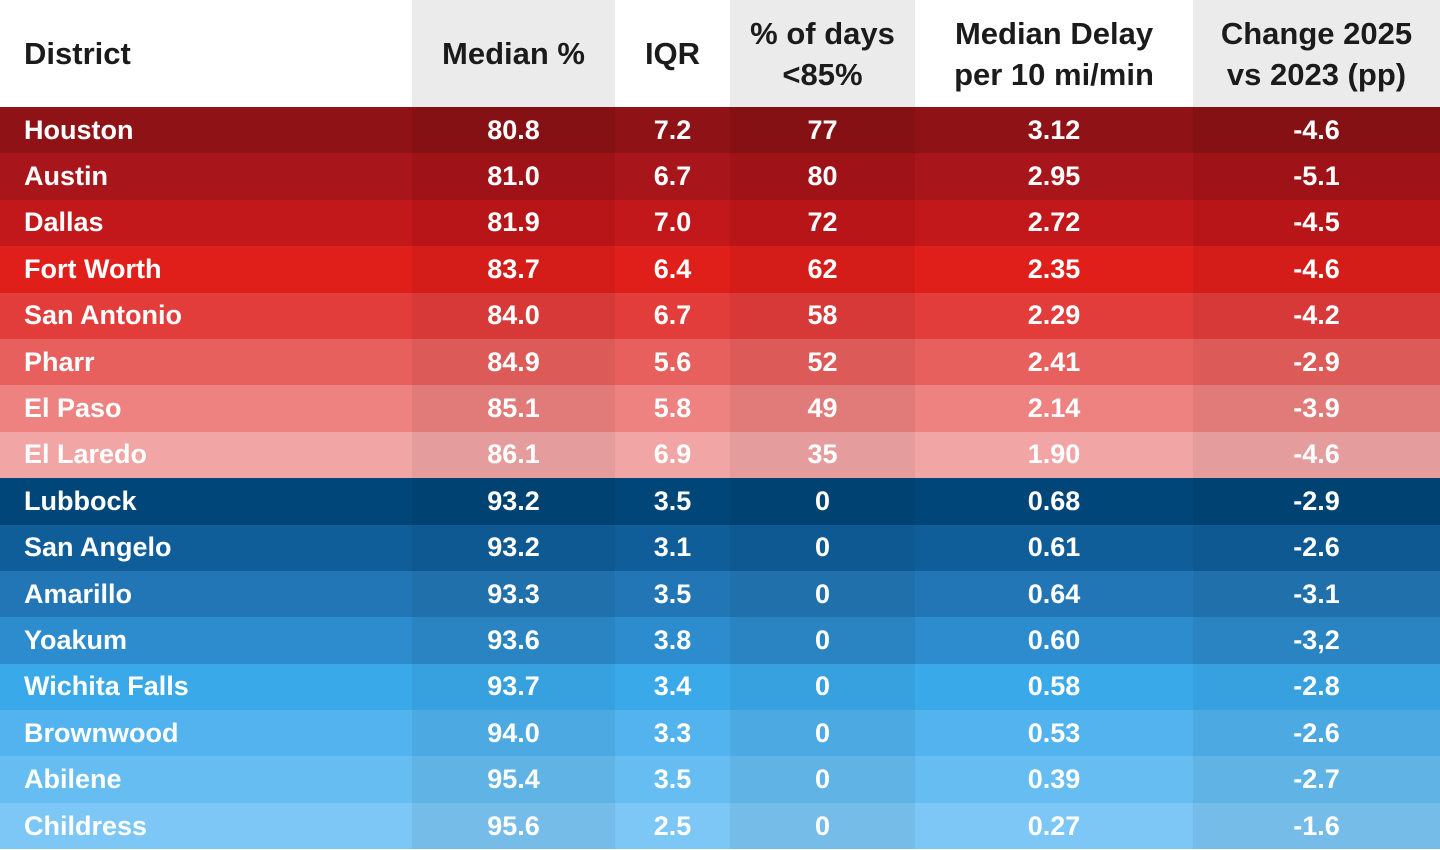 Image resolution: width=1440 pixels, height=850 pixels. What do you see at coordinates (822, 455) in the screenshot?
I see `value-cell: 35` at bounding box center [822, 455].